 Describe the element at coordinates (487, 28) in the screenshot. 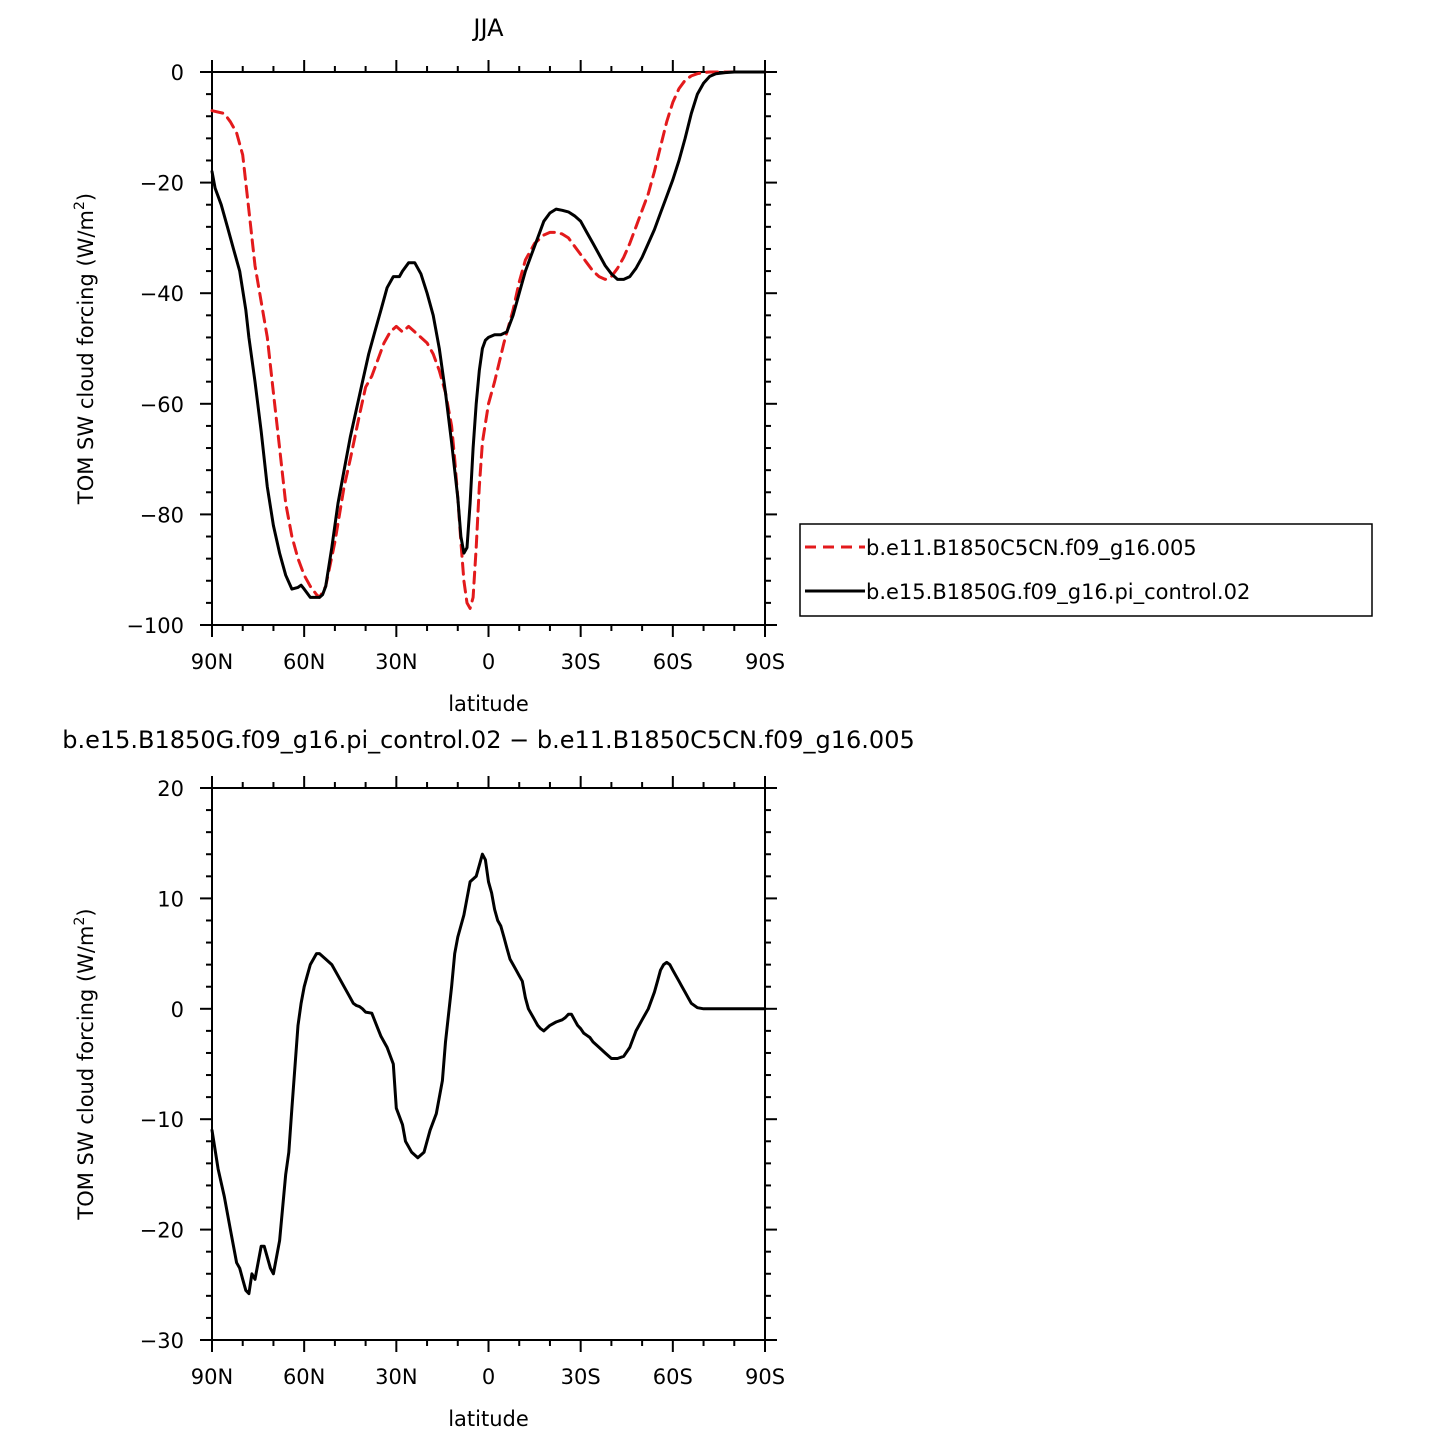

I see `plot-title: JJA` at that location.